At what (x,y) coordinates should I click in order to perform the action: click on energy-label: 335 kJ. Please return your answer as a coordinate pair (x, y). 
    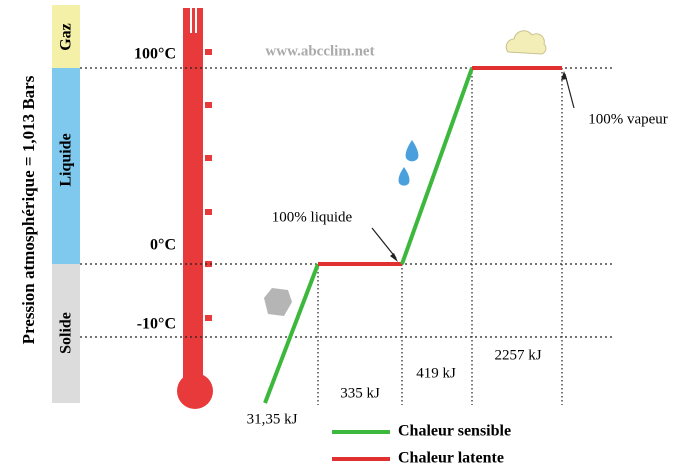
    Looking at the image, I should click on (360, 393).